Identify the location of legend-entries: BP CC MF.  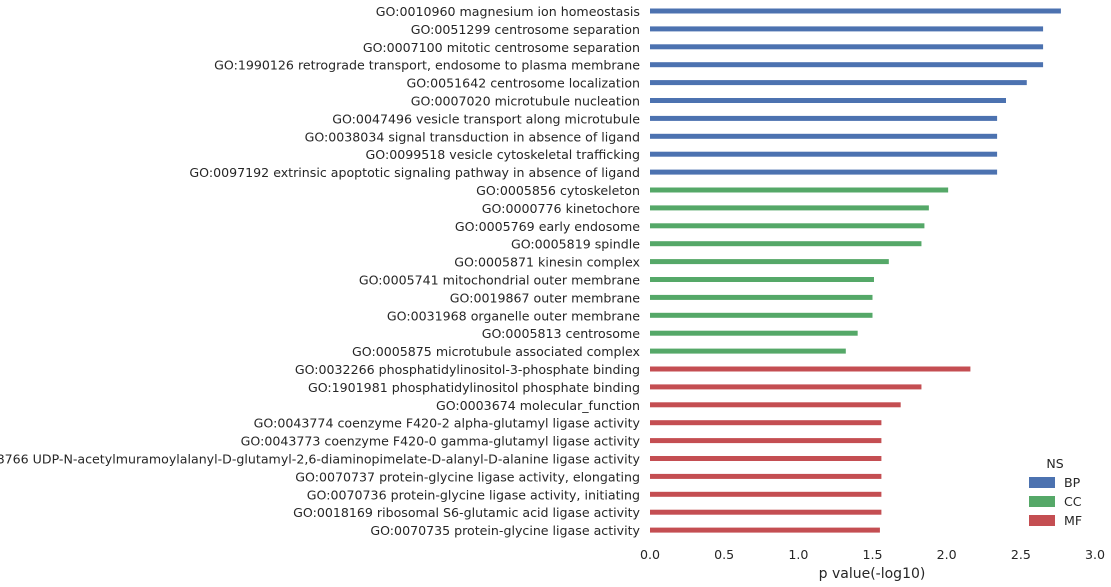
(1055, 501).